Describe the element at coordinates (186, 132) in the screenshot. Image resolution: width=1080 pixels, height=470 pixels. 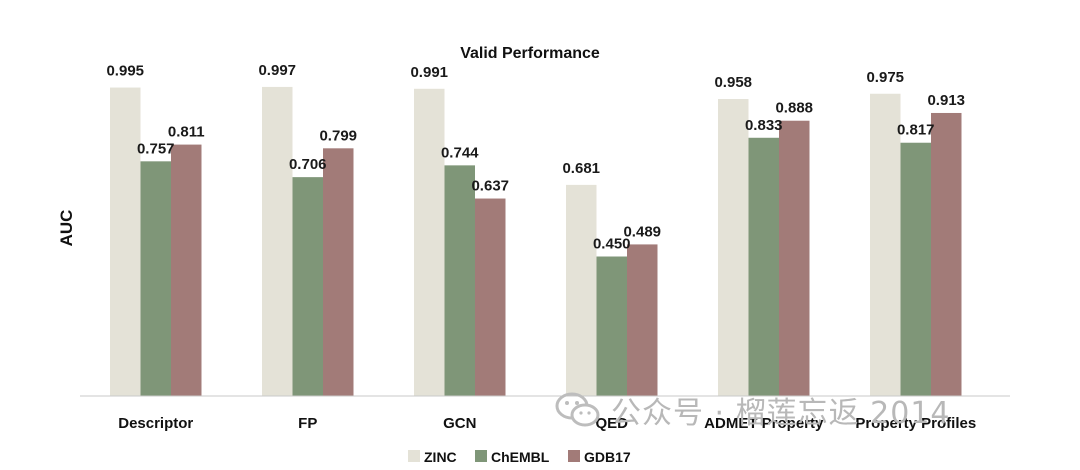
I see `data-label-gdb17-1: 0.811` at that location.